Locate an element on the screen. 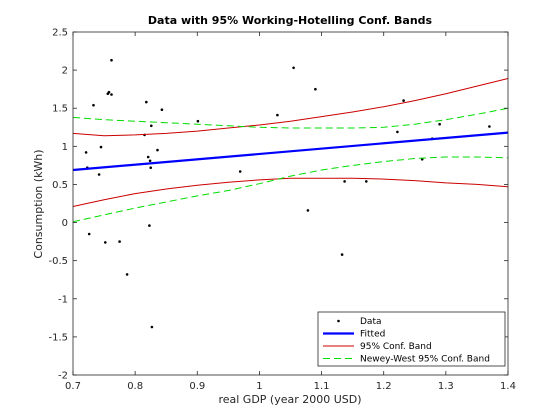  legend-box is located at coordinates (411, 339).